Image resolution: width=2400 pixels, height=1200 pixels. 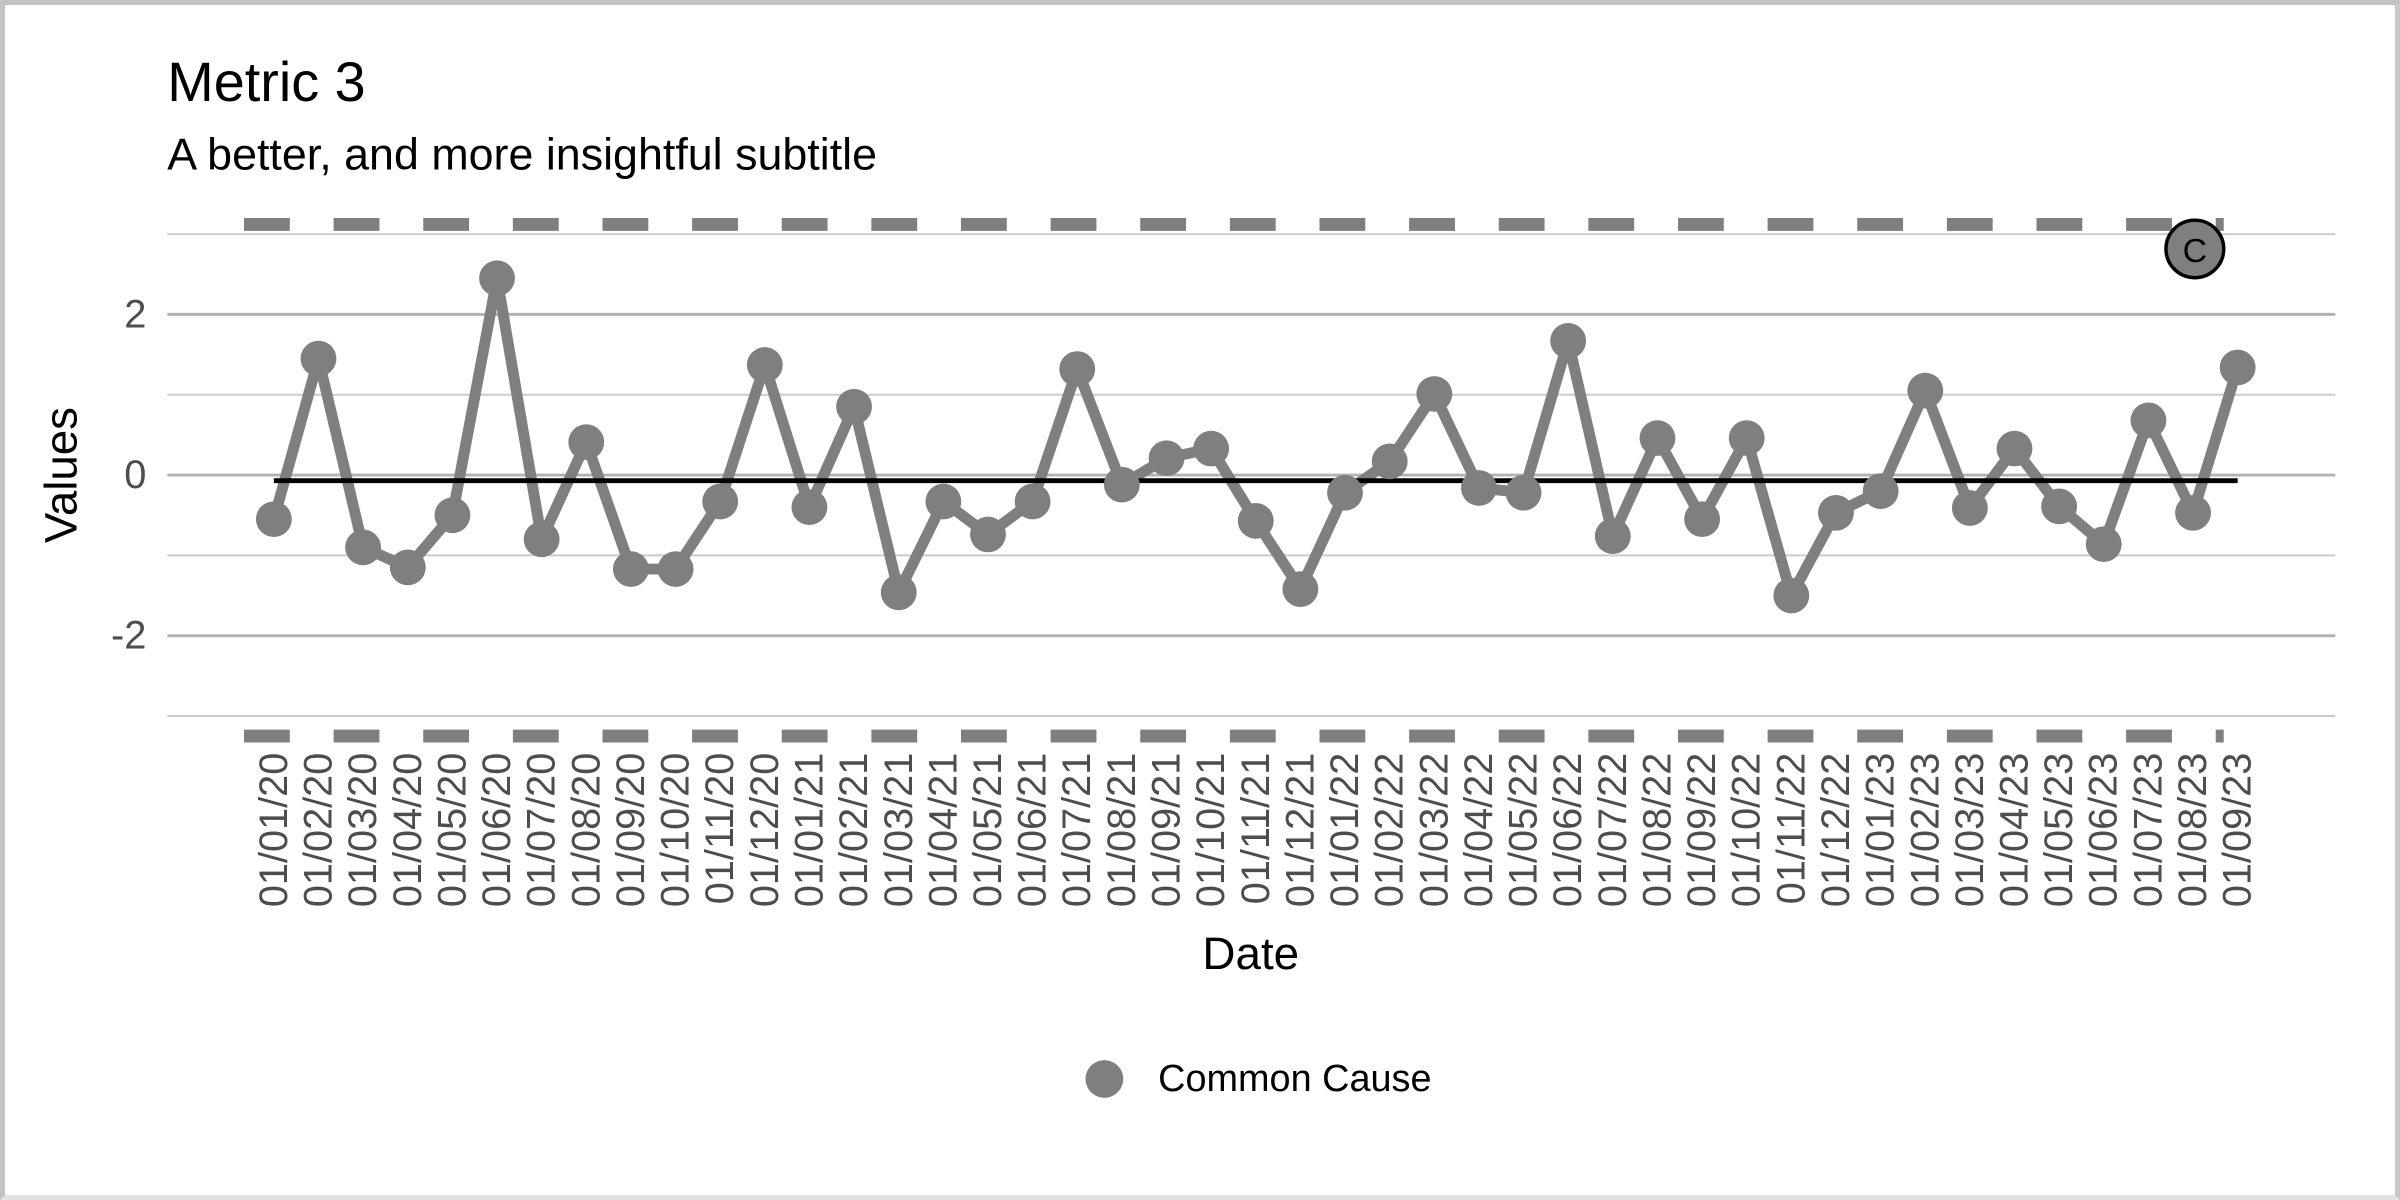 What do you see at coordinates (631, 830) in the screenshot?
I see `x-tick-label: 01/09/20` at bounding box center [631, 830].